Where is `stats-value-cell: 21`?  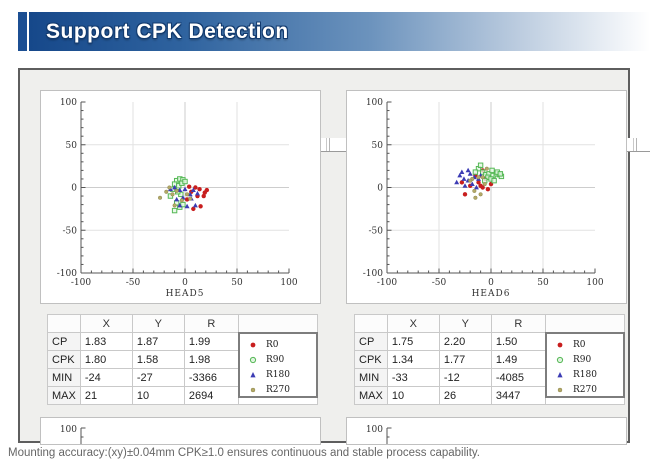 stats-value-cell: 21 is located at coordinates (106, 395).